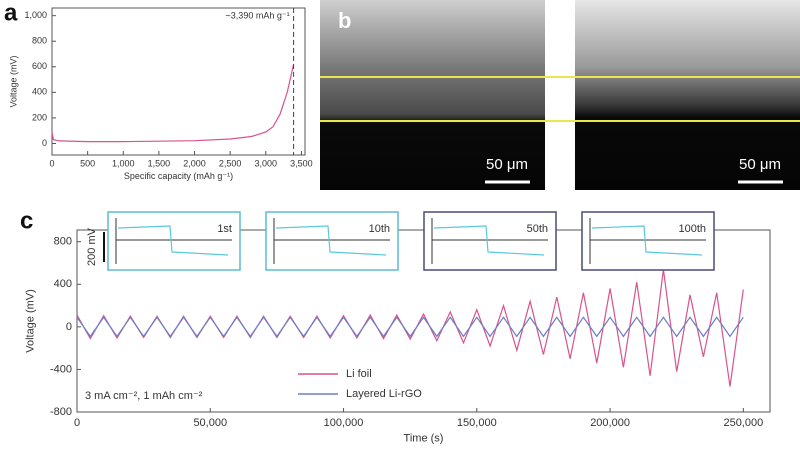 Image resolution: width=800 pixels, height=454 pixels. I want to click on panel-label: b, so click(344, 20).